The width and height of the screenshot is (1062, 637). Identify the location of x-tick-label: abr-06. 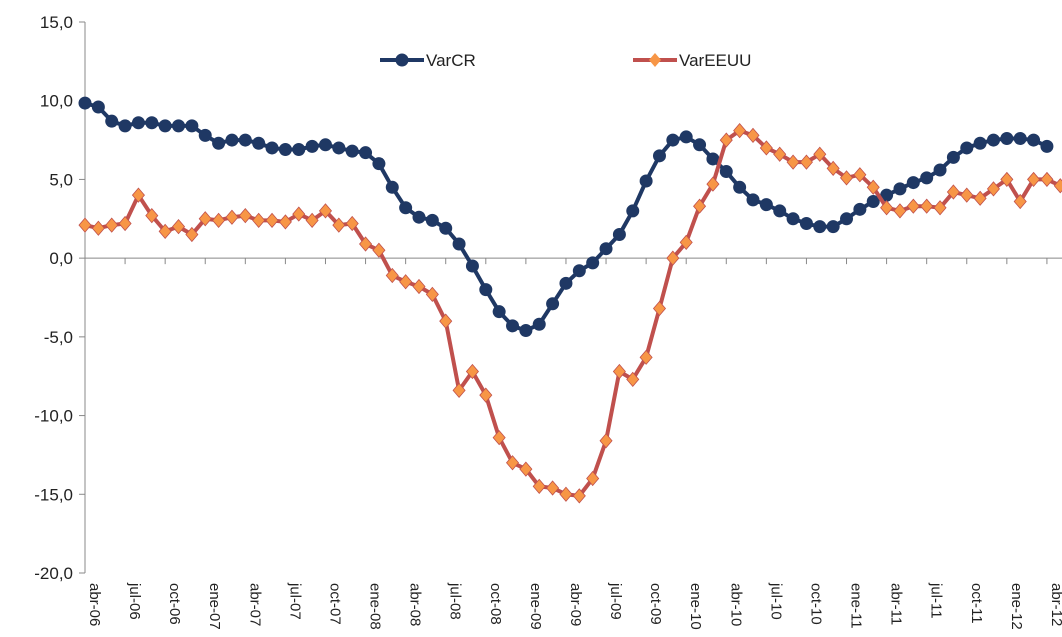
(94, 604).